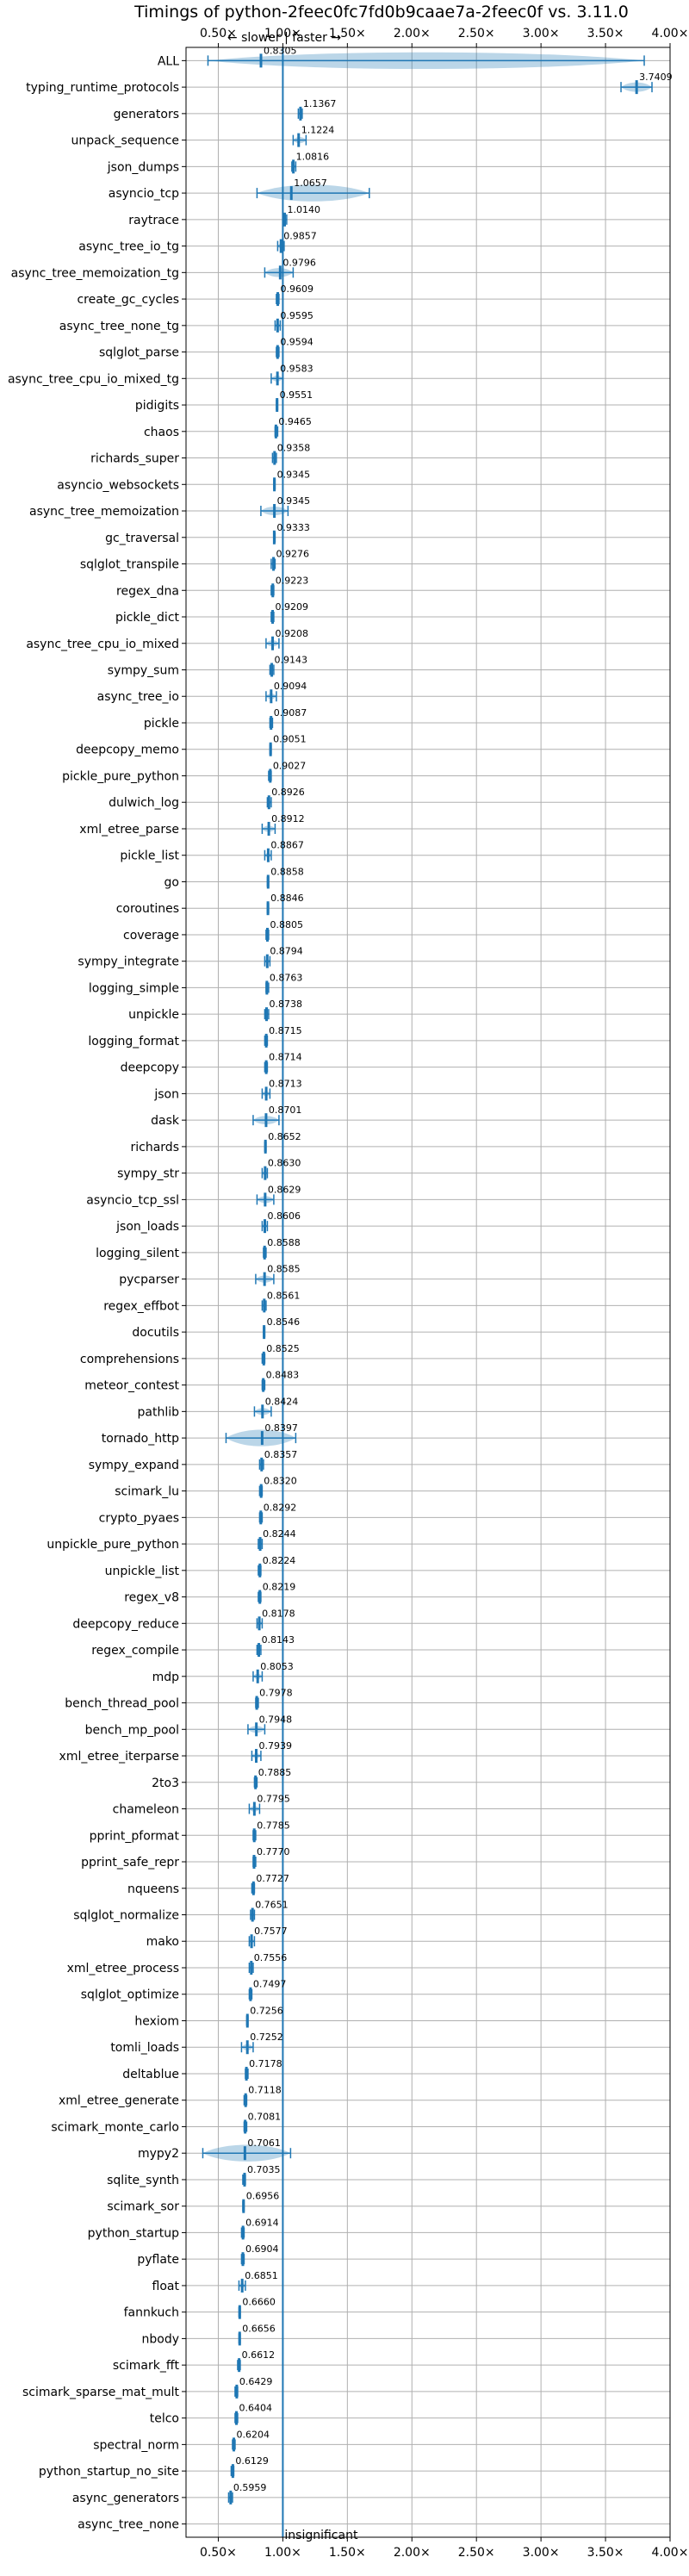 Image resolution: width=689 pixels, height=2576 pixels. Describe the element at coordinates (147, 1492) in the screenshot. I see `y-tick-label-54: scimark_lu` at that location.